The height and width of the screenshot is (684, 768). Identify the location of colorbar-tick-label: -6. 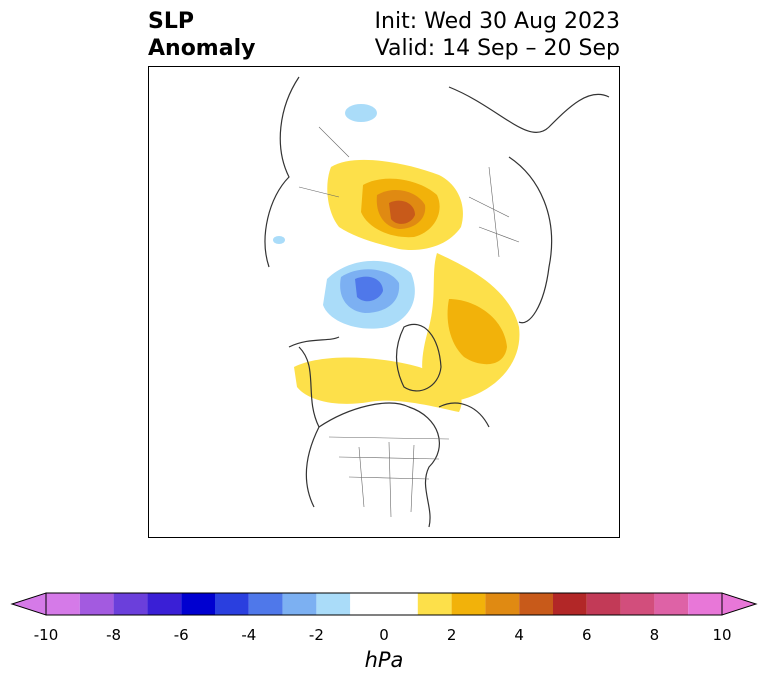
(181, 635).